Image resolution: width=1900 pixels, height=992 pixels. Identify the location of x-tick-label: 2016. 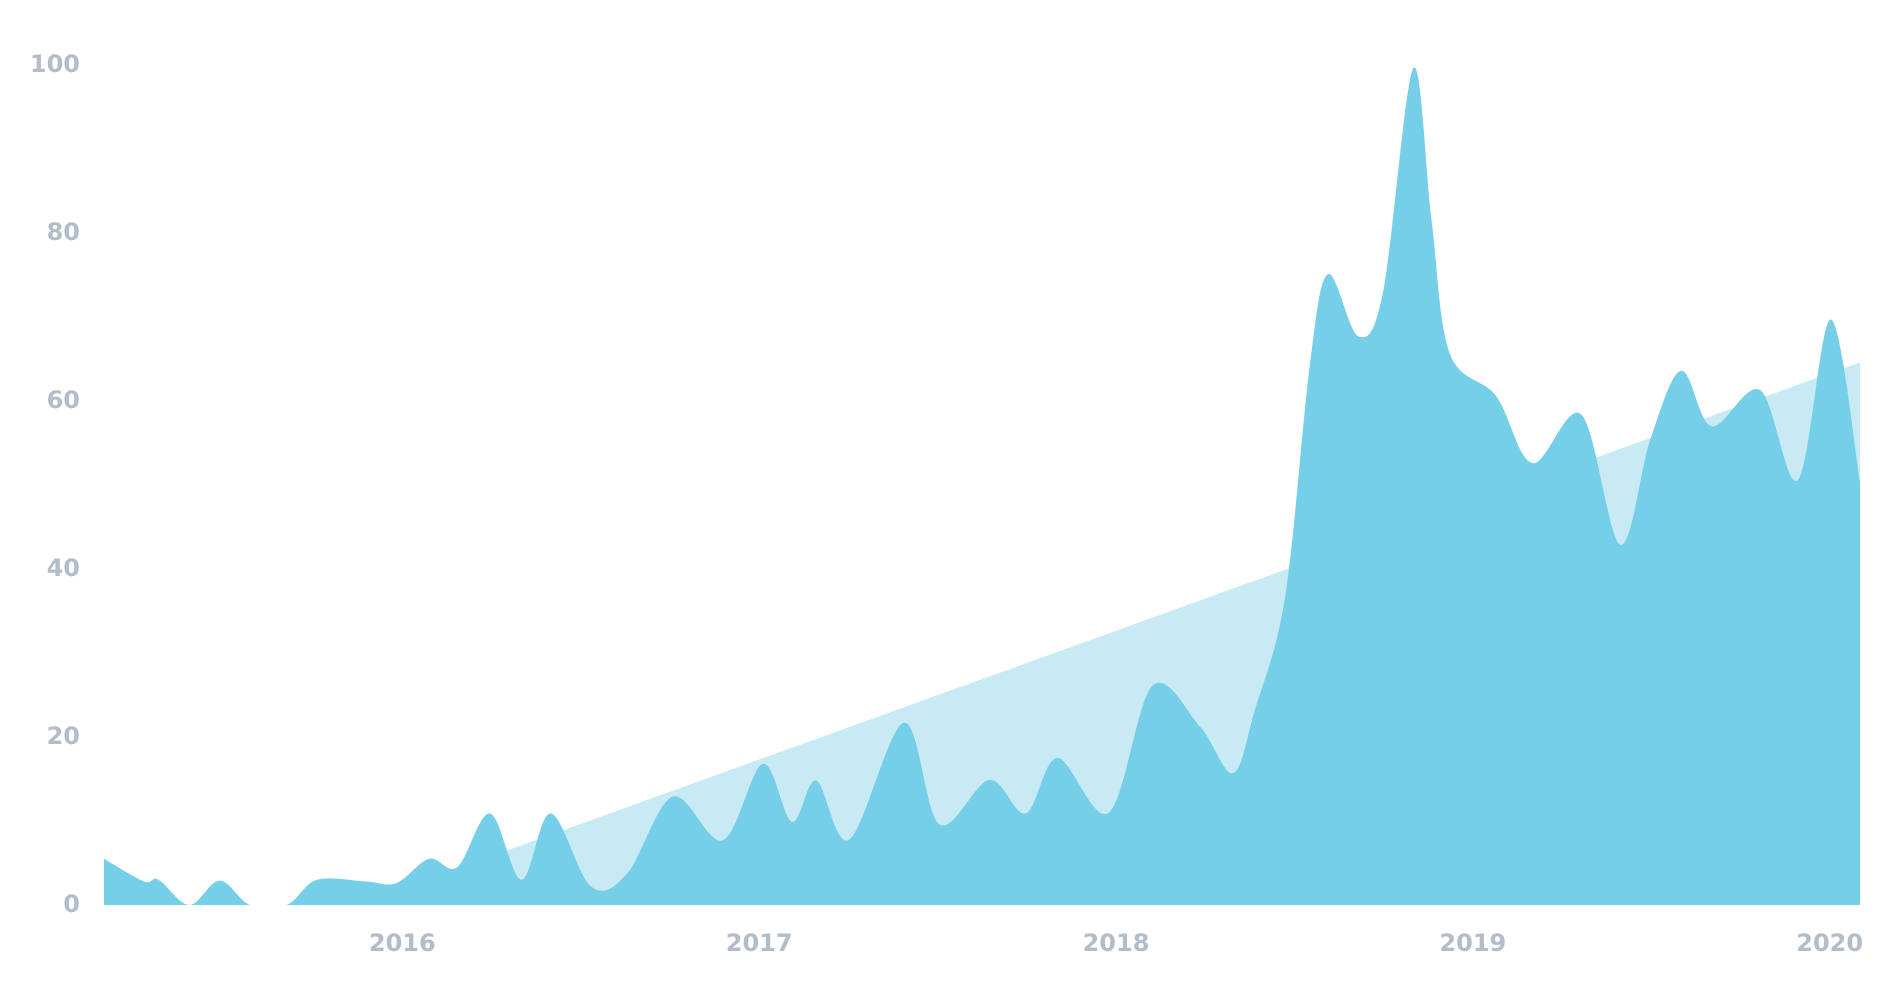
(402, 943).